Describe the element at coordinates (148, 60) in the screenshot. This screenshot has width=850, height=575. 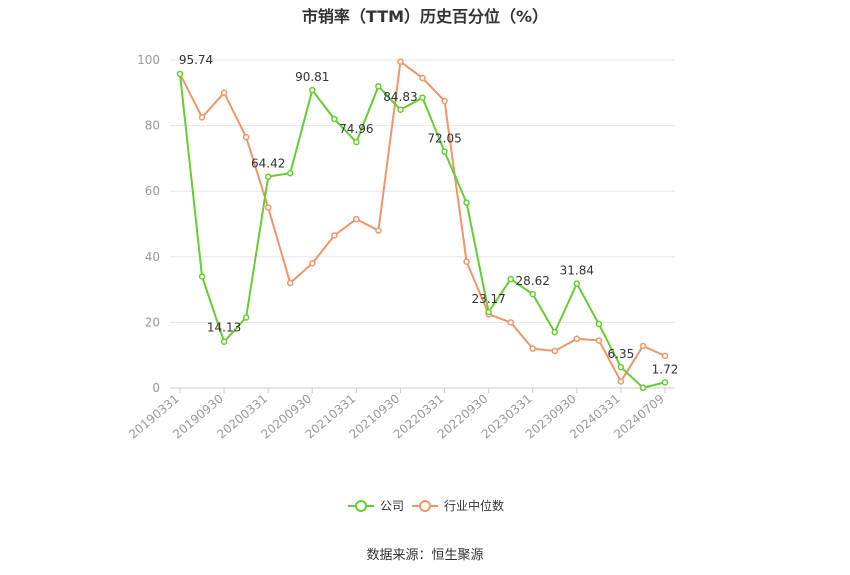
I see `y-tick-label: 100` at that location.